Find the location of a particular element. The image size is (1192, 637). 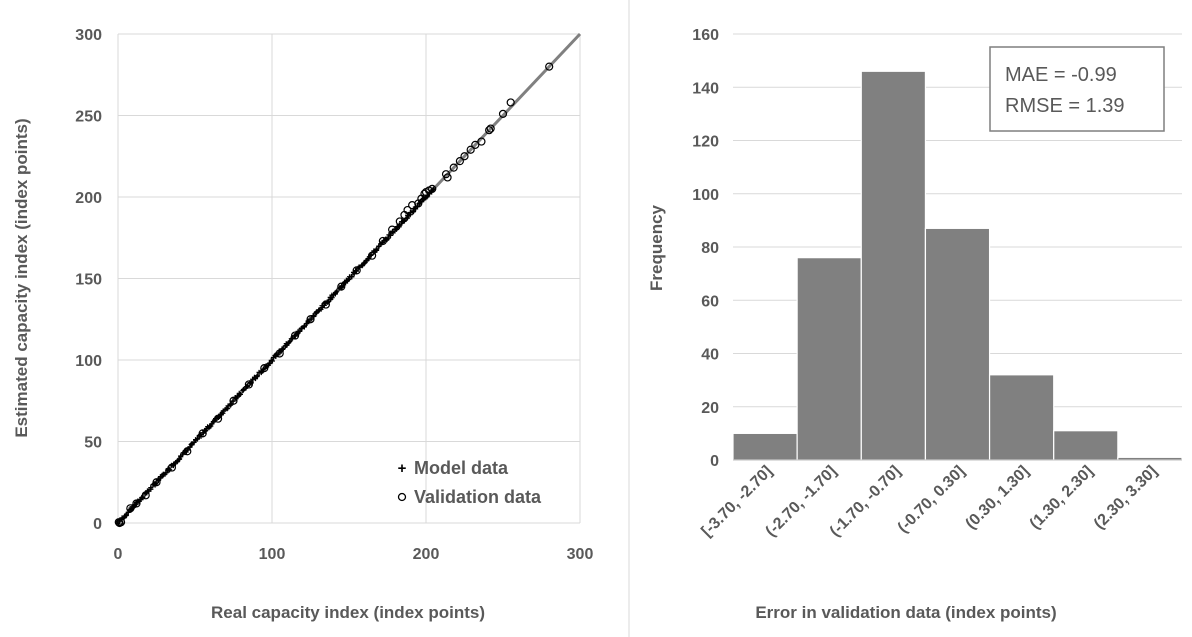

scatter-y-tick-label: 200 is located at coordinates (88, 198).